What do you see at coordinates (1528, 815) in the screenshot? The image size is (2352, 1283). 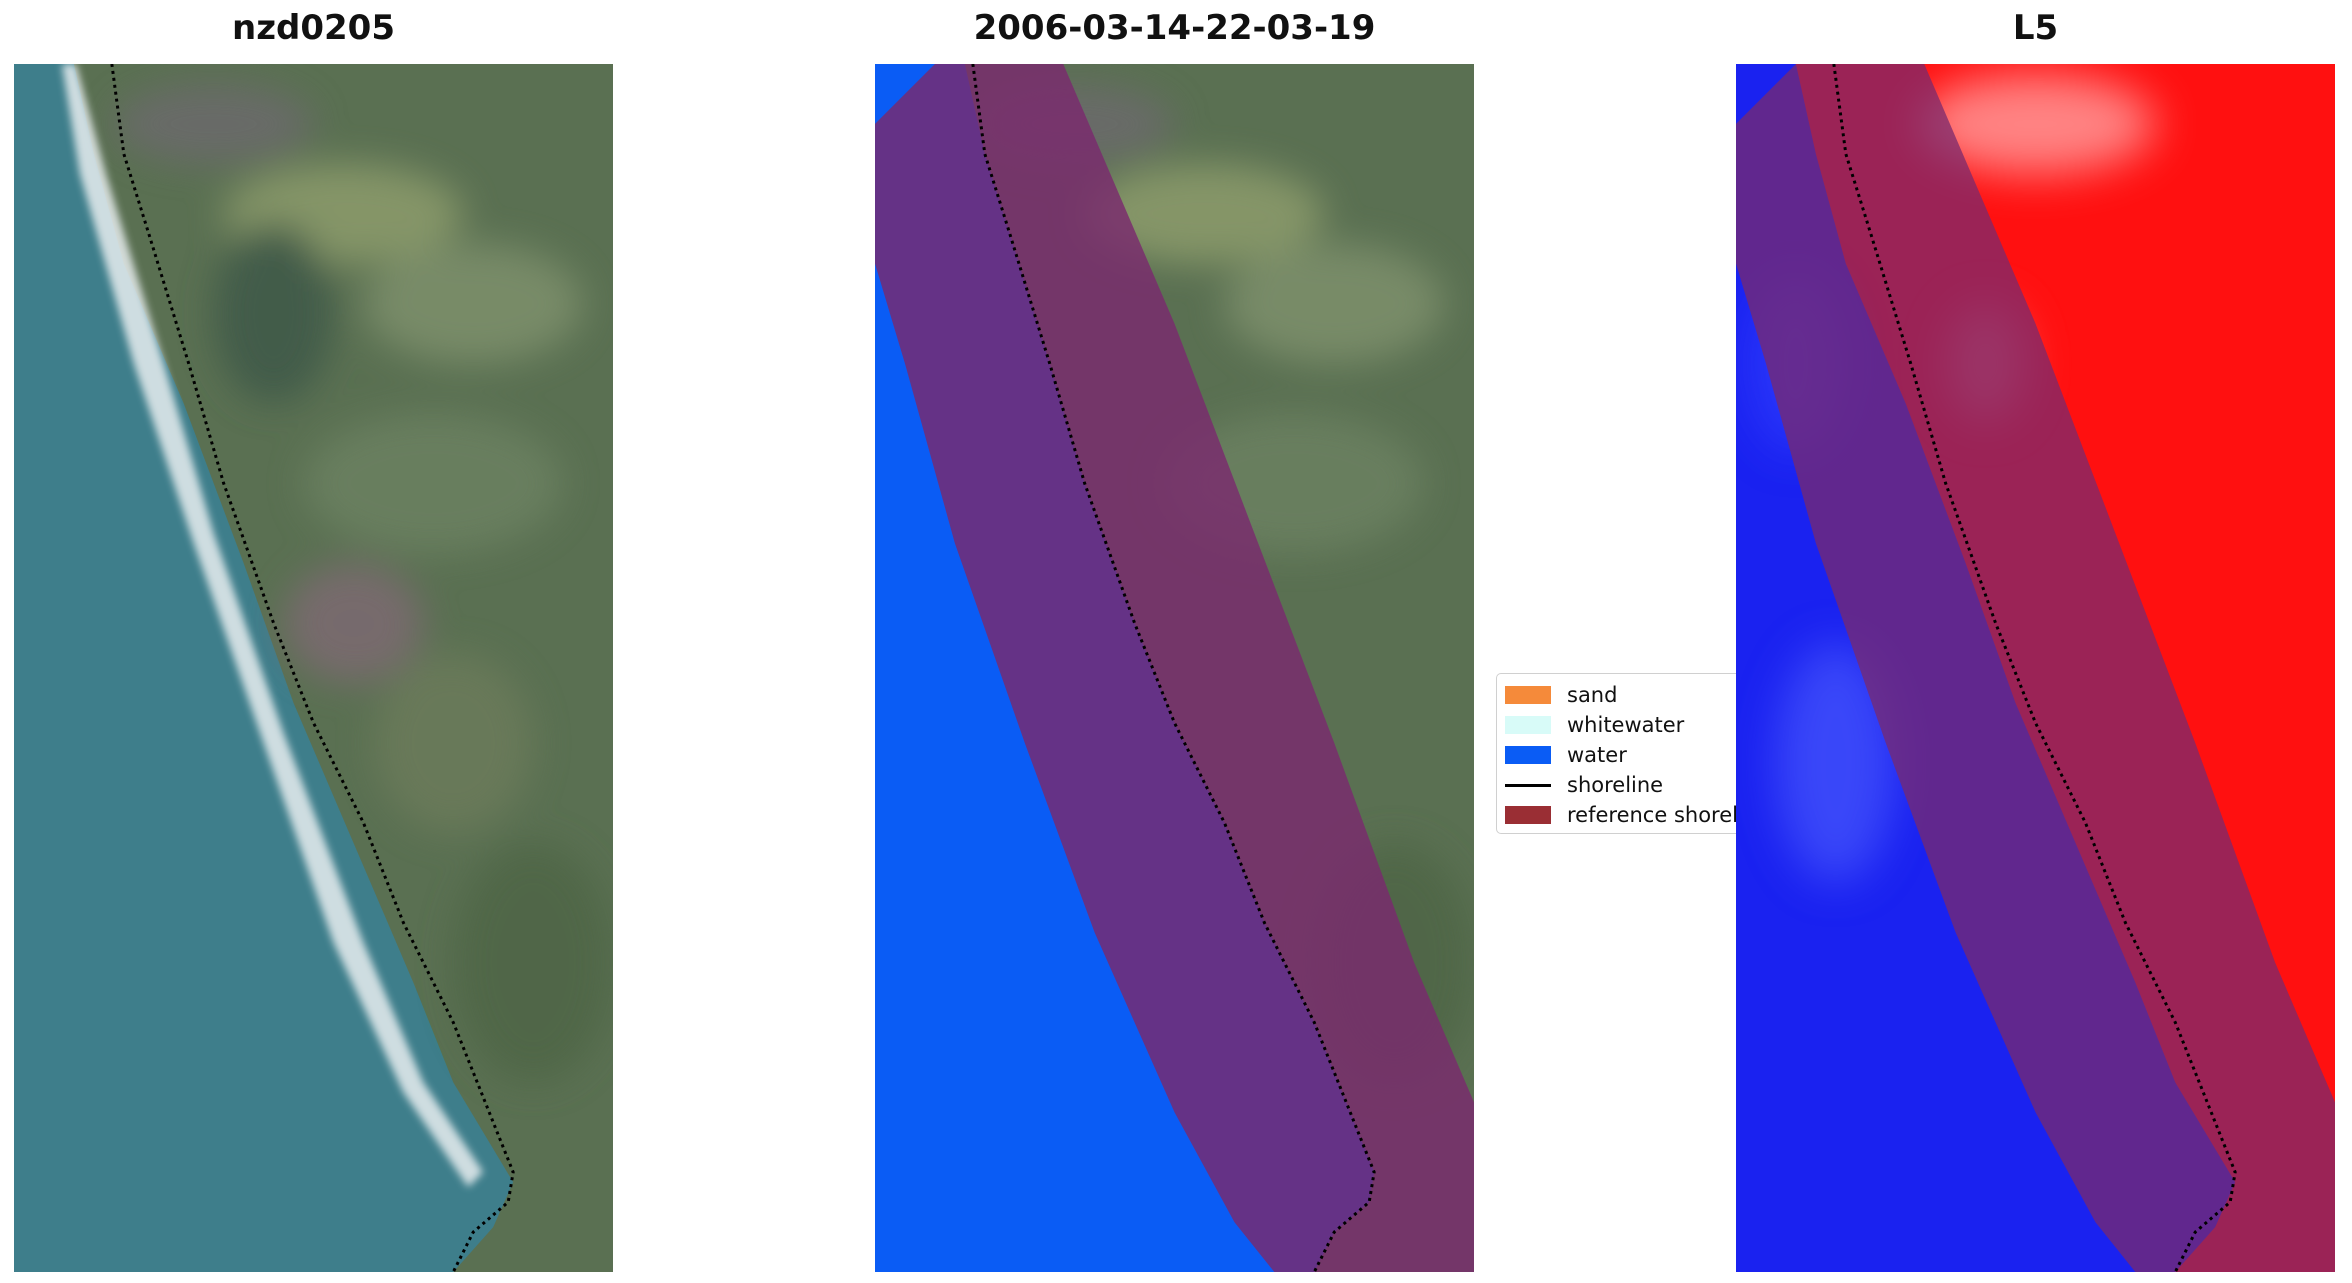 I see `reference-shoreline-swatch` at bounding box center [1528, 815].